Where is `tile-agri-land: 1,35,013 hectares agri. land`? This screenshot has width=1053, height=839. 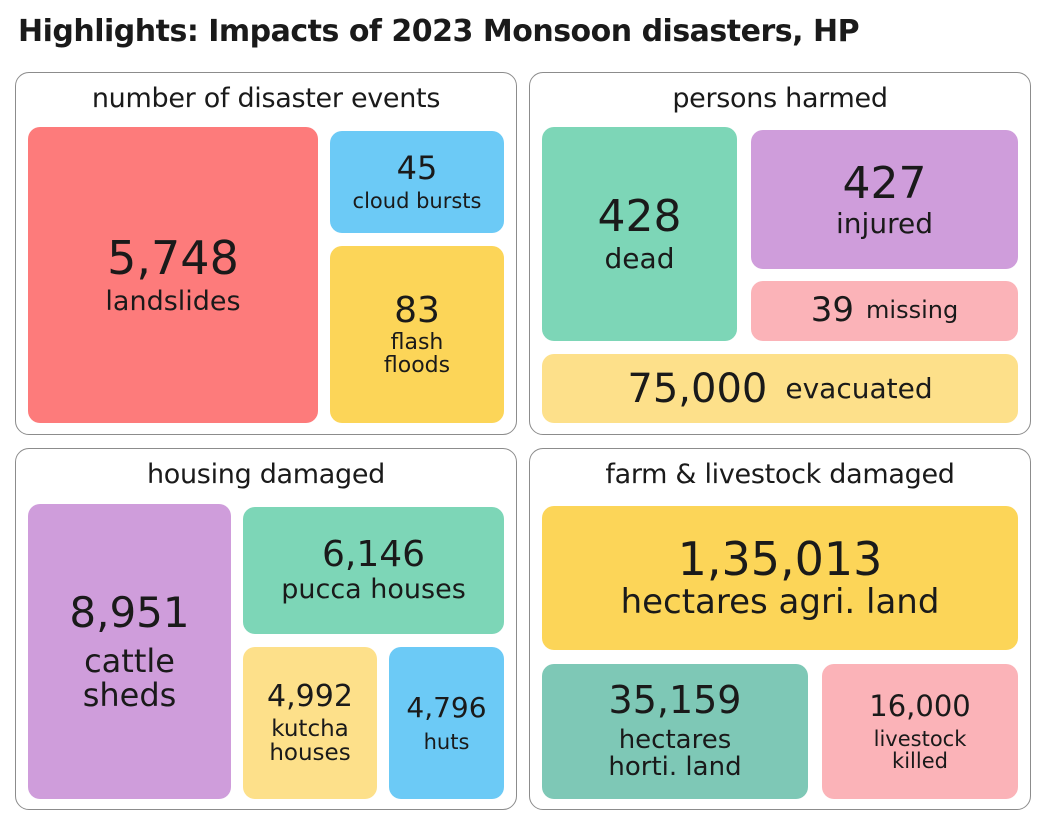 tile-agri-land: 1,35,013 hectares agri. land is located at coordinates (780, 578).